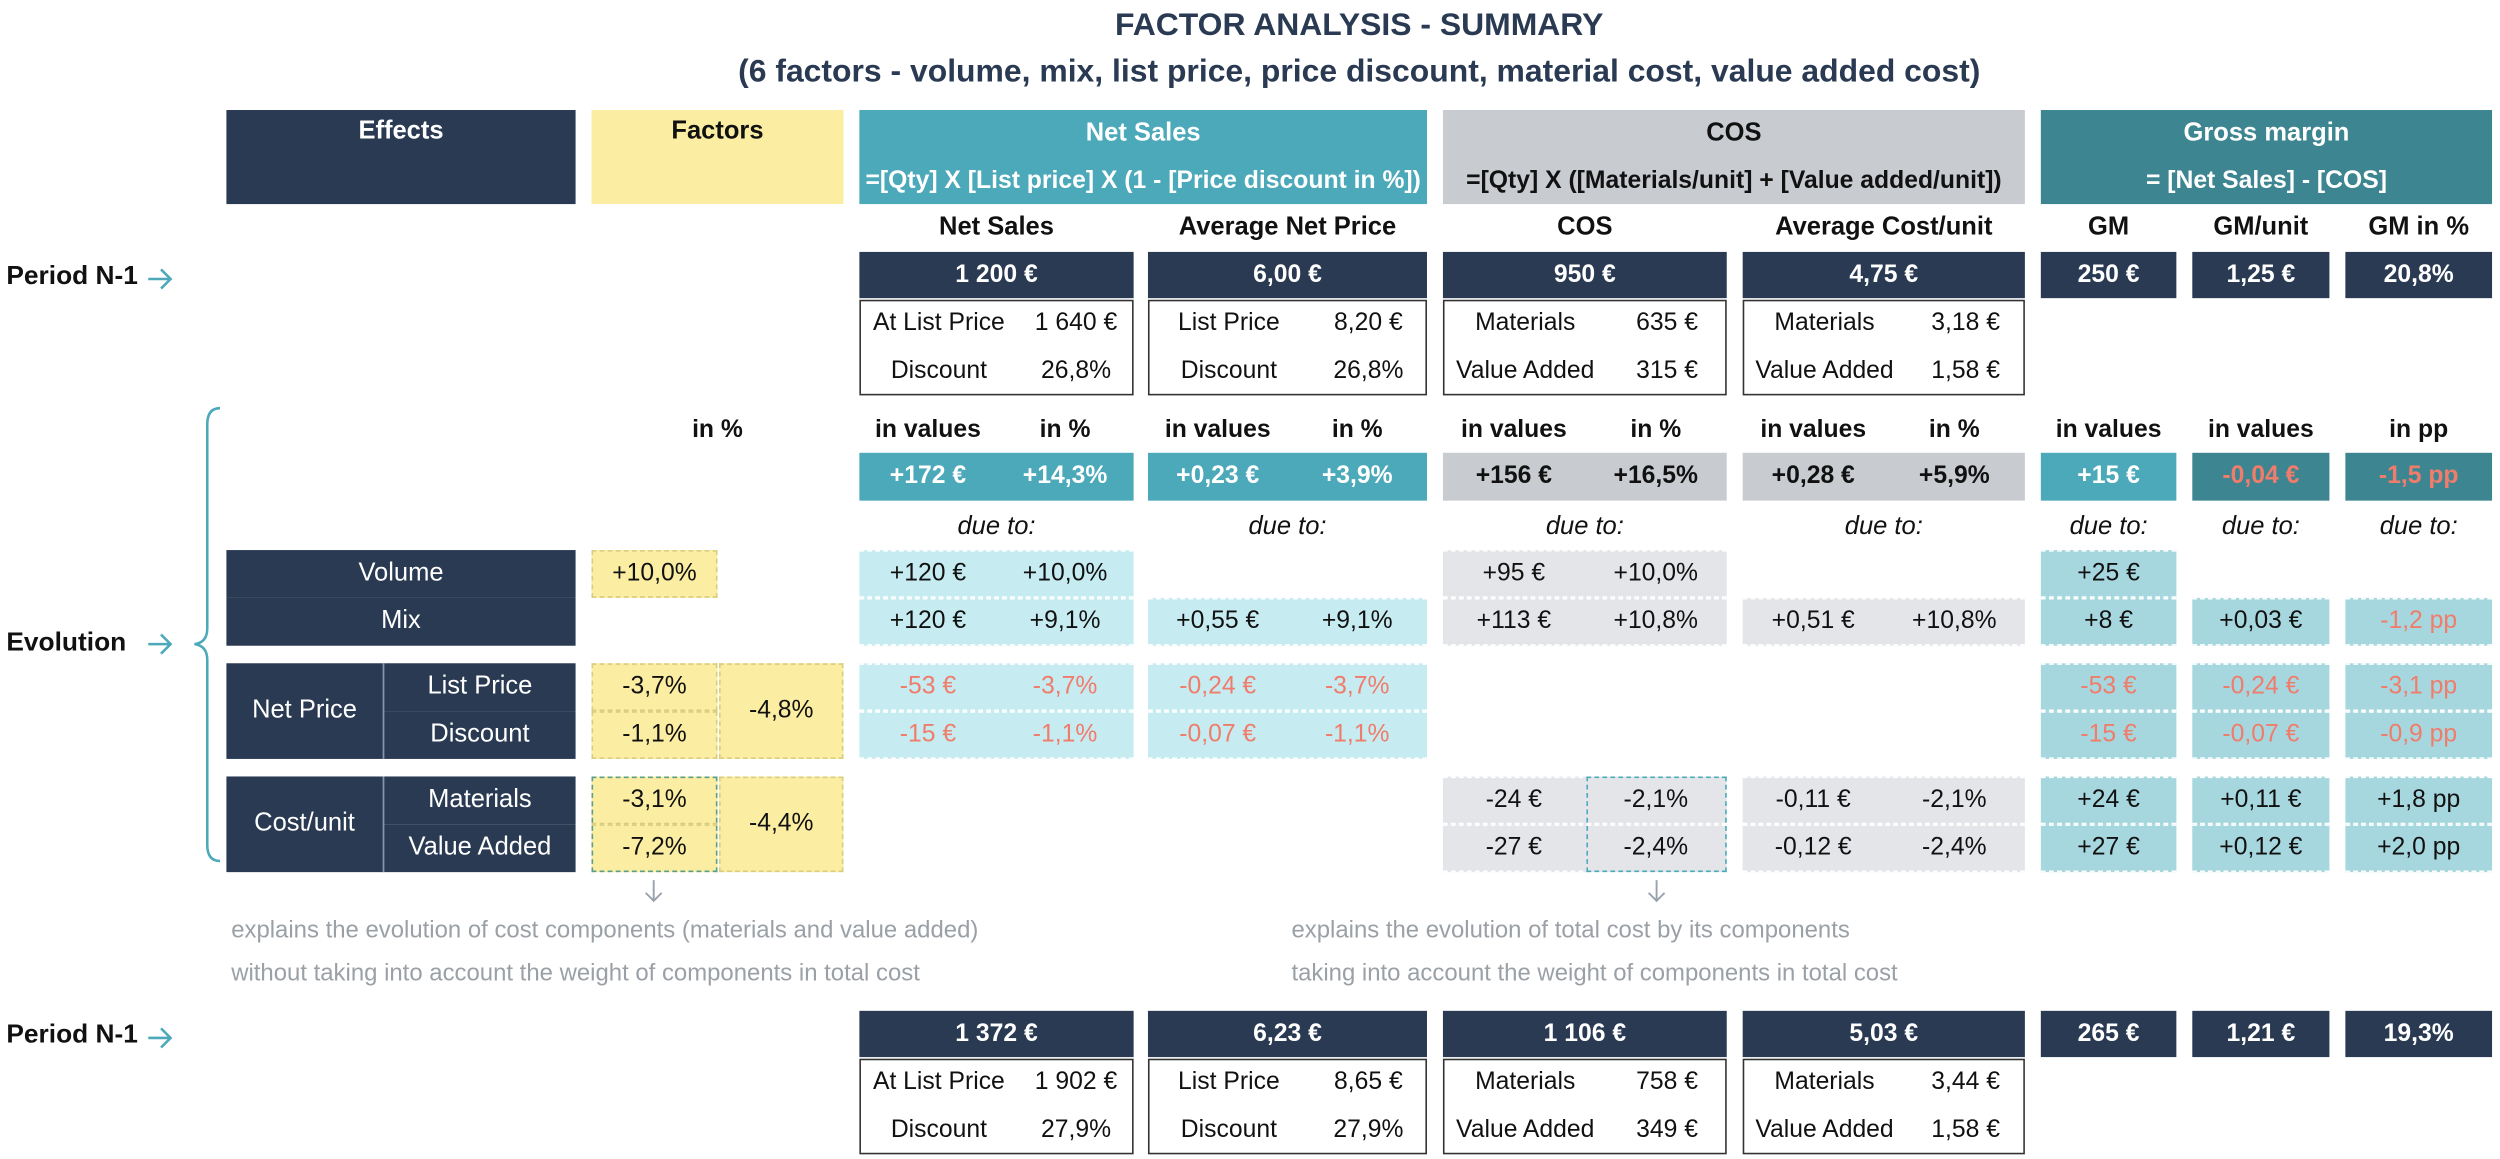 This screenshot has width=2500, height=1159. What do you see at coordinates (1357, 621) in the screenshot?
I see `effect-value: +9,1%` at bounding box center [1357, 621].